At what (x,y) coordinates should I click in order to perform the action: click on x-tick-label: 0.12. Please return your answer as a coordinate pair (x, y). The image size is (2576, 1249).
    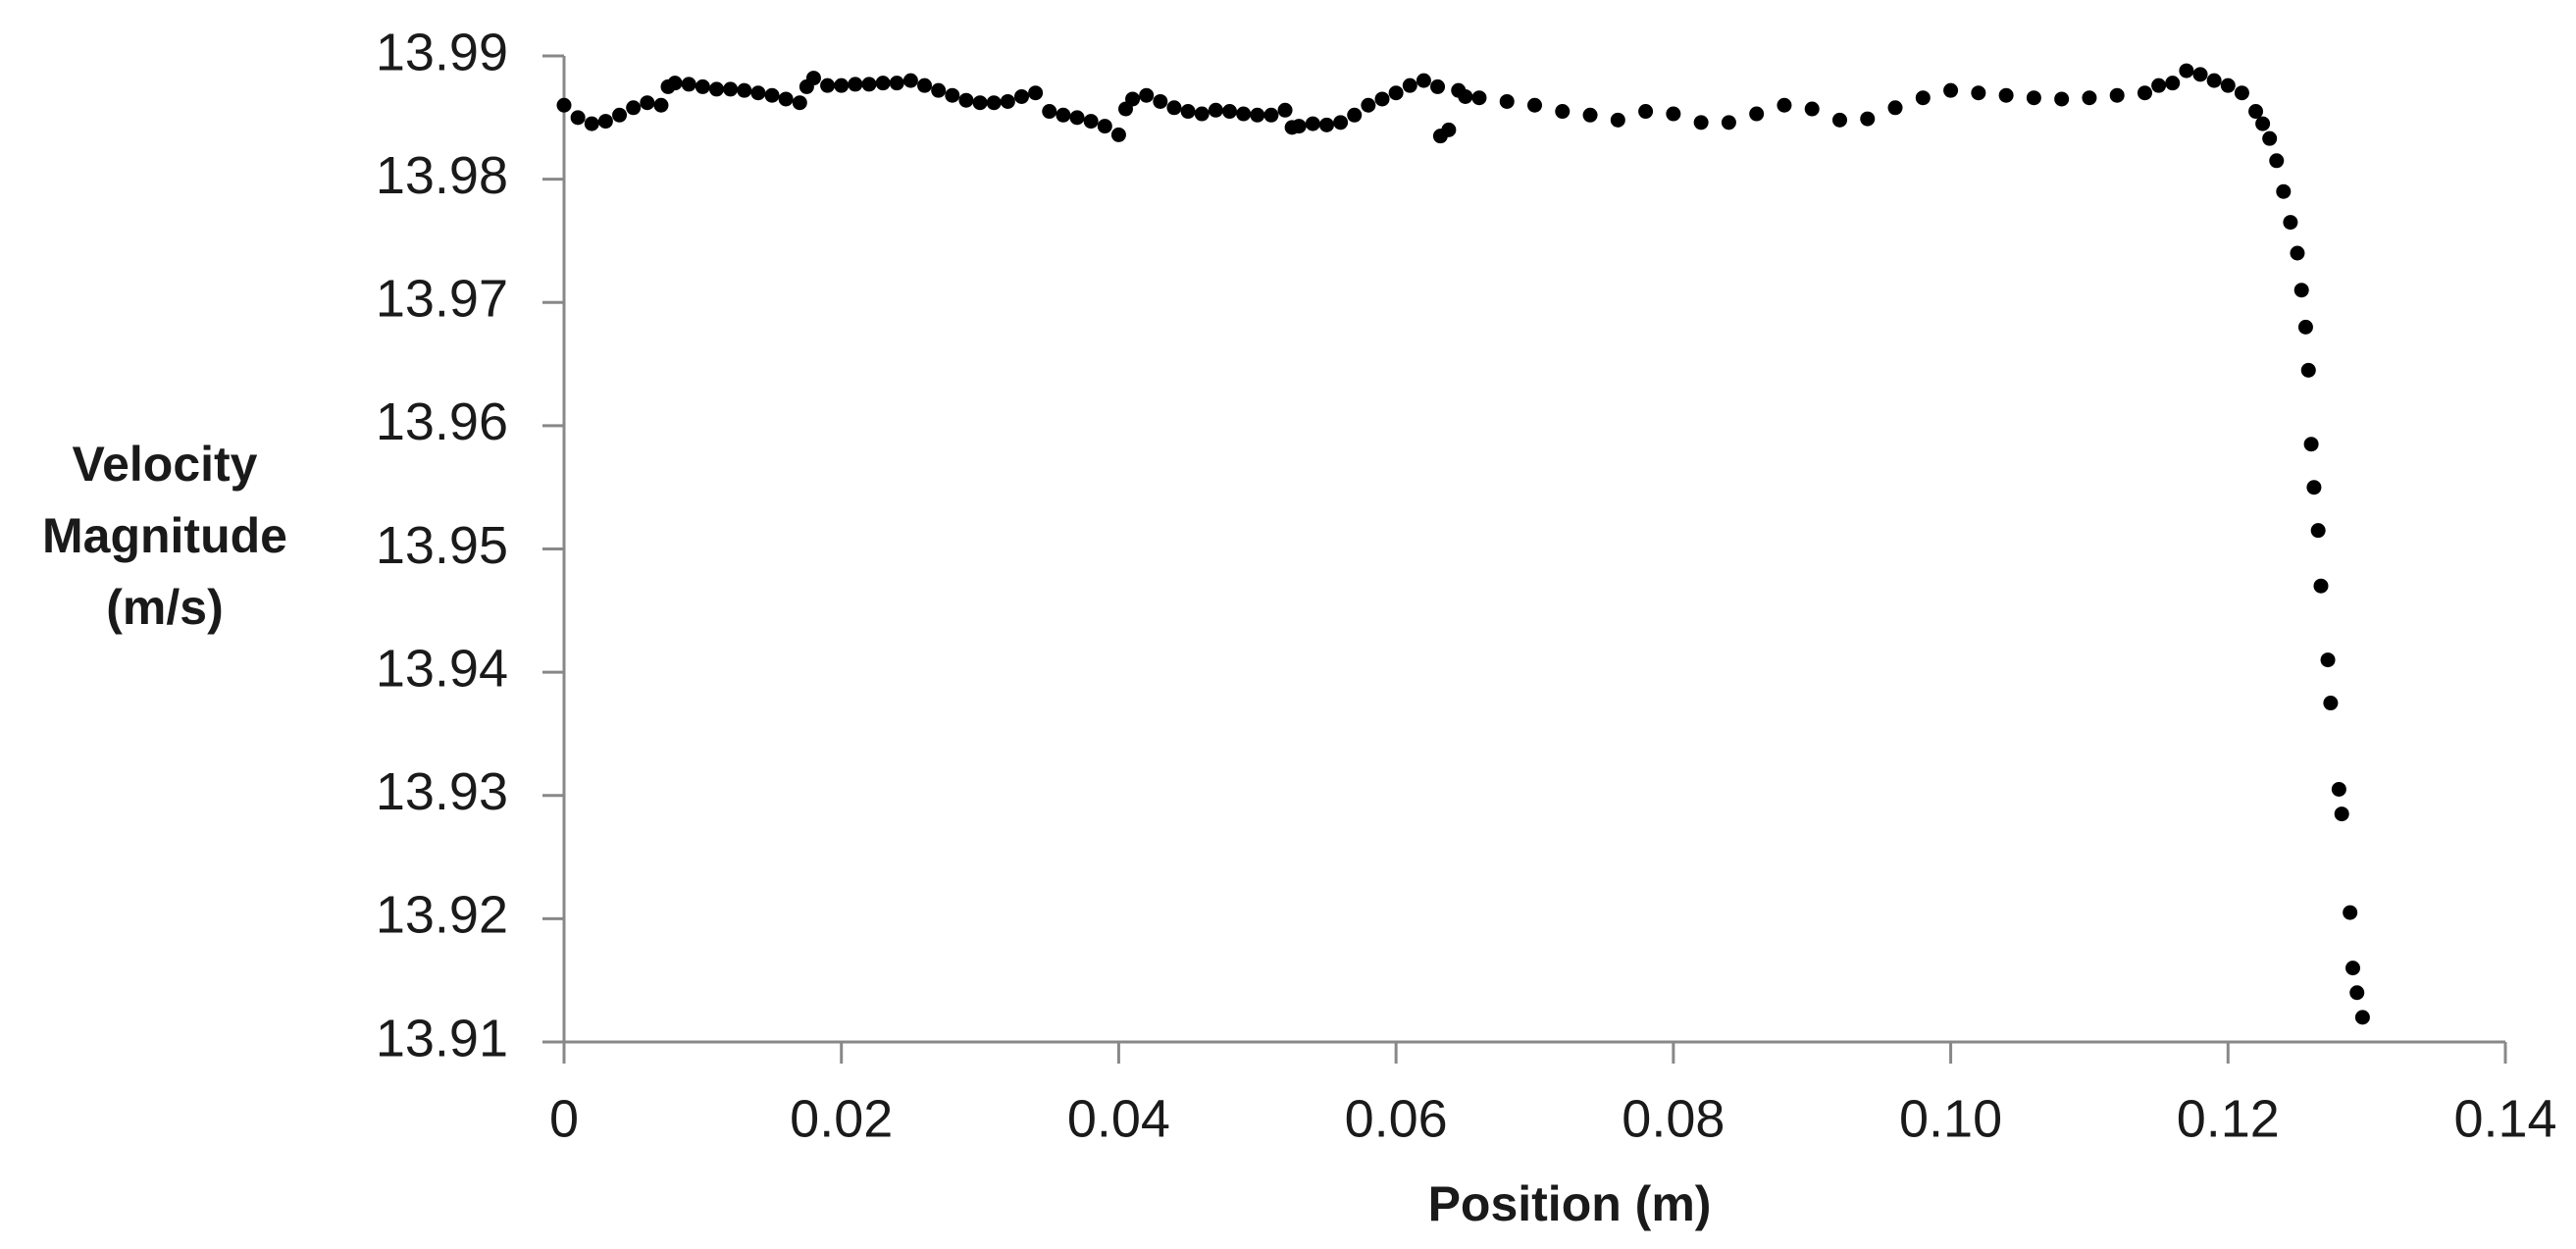
    Looking at the image, I should click on (2228, 1119).